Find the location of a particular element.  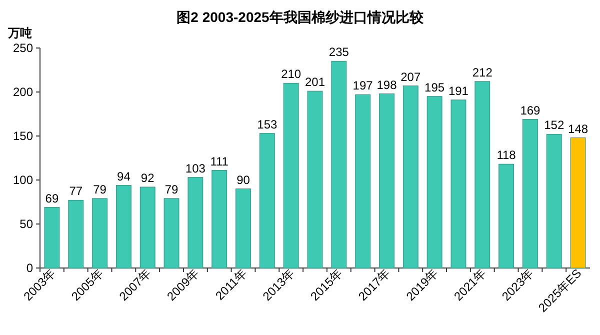

data-label: 191 is located at coordinates (458, 91).